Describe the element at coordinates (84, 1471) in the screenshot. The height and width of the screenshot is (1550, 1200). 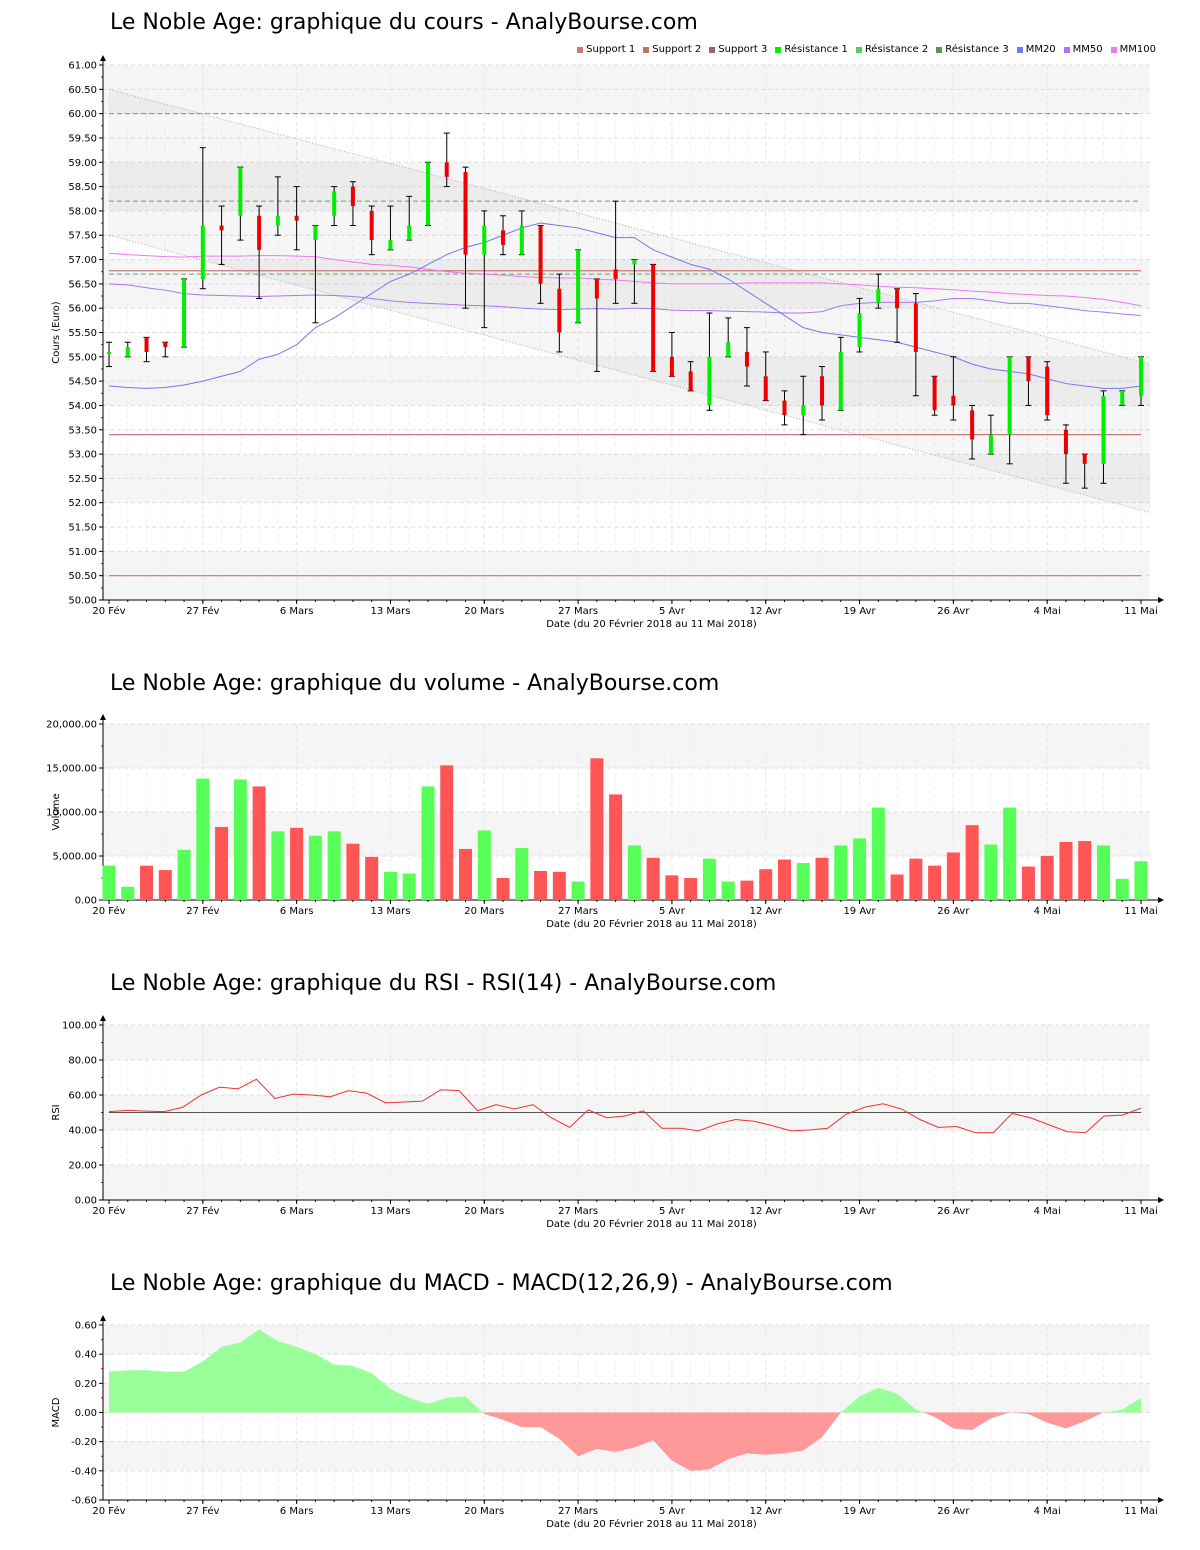
I see `y-tick-label: -0.40` at that location.